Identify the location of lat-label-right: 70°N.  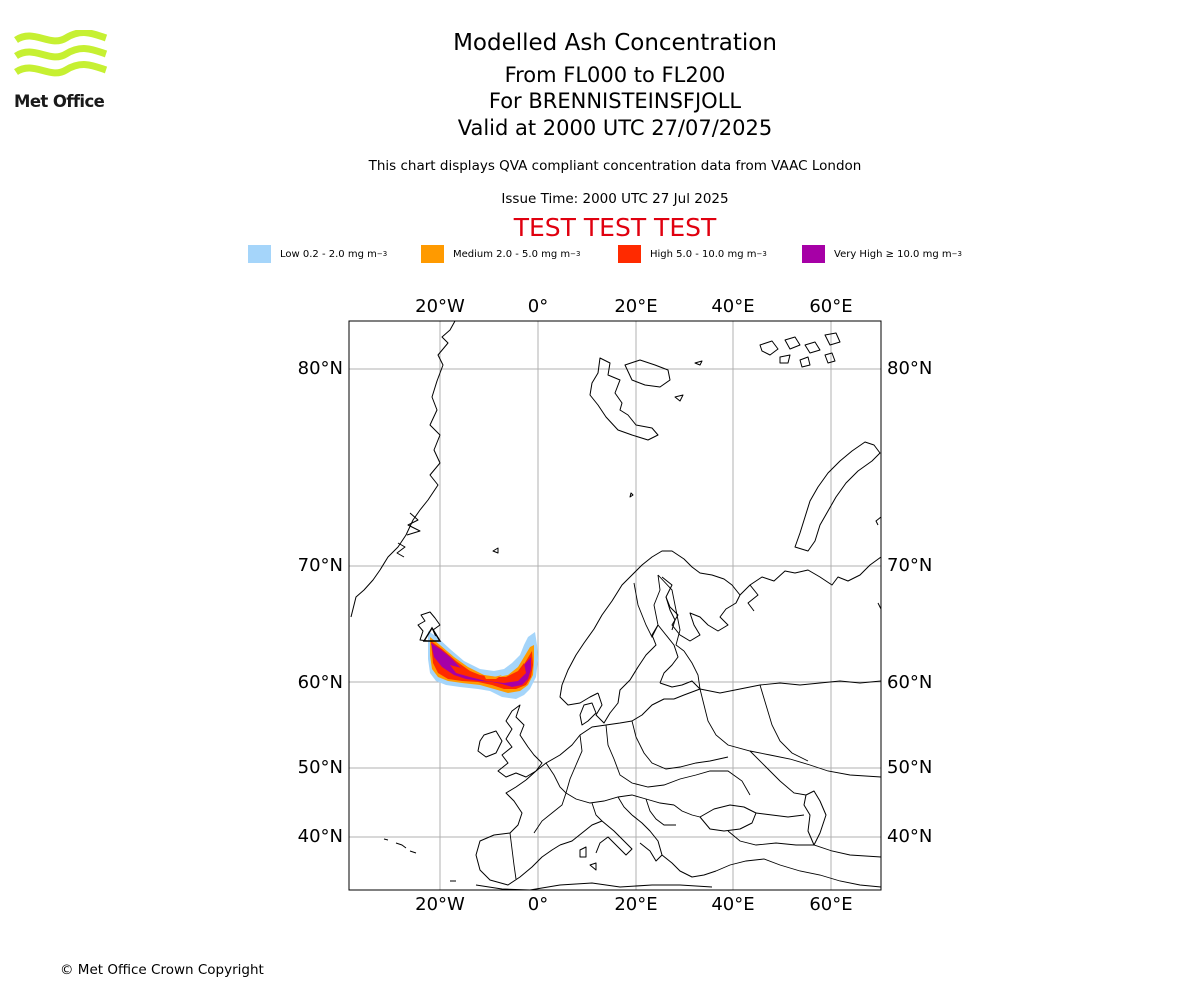
(909, 565).